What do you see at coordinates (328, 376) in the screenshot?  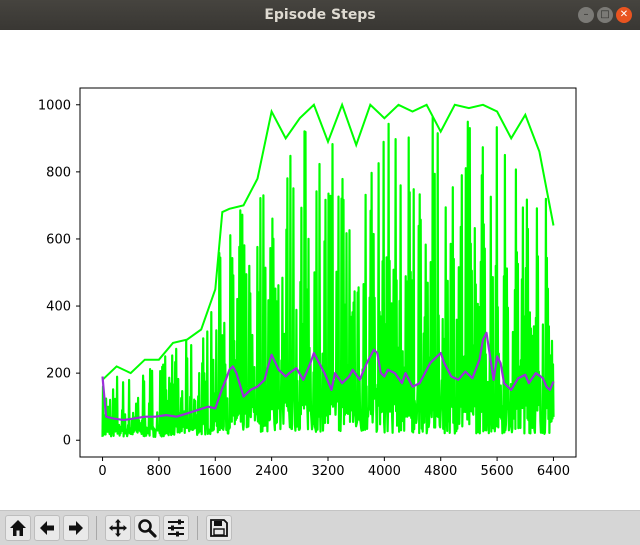 I see `moving-average-line` at bounding box center [328, 376].